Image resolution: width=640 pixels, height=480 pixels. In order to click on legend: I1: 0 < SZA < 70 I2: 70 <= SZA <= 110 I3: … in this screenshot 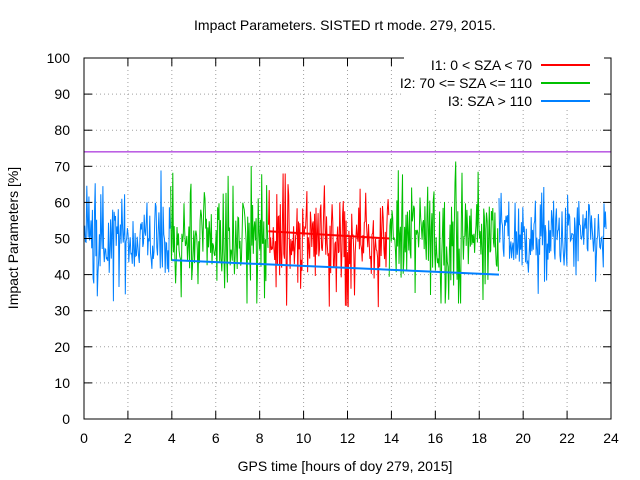, I will do `click(502, 83)`.